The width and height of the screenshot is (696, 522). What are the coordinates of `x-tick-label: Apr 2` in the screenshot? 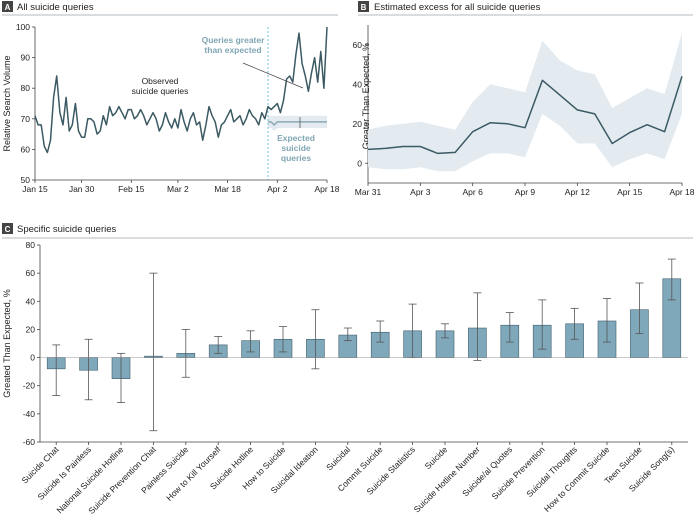 It's located at (277, 189).